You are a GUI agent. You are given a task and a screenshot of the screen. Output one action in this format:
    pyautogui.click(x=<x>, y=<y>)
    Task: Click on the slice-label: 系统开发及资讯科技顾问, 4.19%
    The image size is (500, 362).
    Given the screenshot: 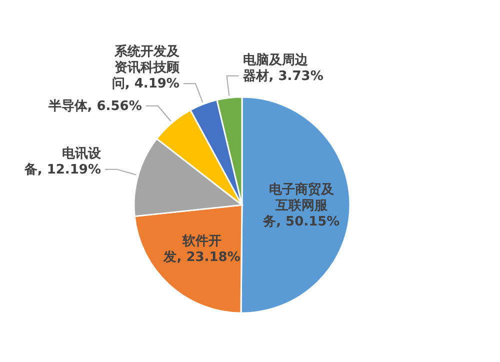 What is the action you would take?
    pyautogui.click(x=146, y=67)
    